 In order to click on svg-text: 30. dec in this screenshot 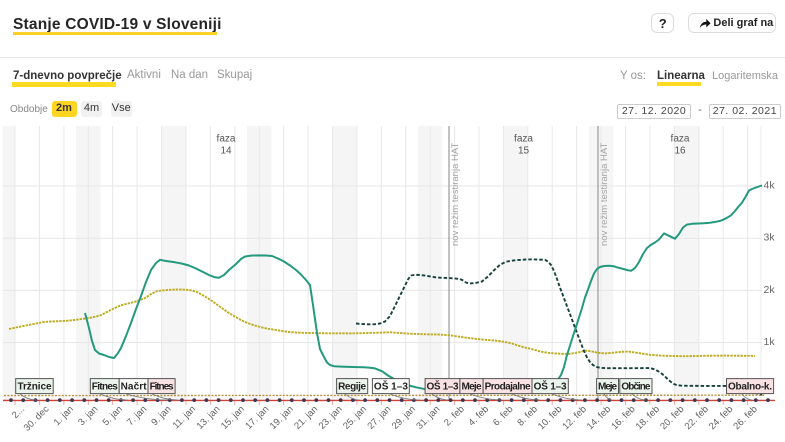, I will do `click(37, 419)`.